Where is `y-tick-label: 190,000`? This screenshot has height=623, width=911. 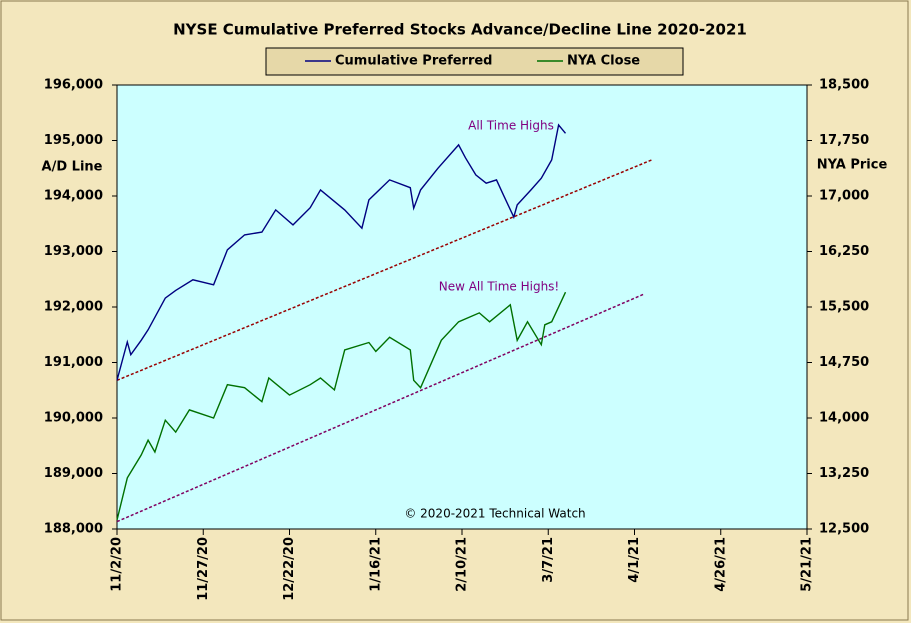
y-tick-label: 190,000 is located at coordinates (73, 418).